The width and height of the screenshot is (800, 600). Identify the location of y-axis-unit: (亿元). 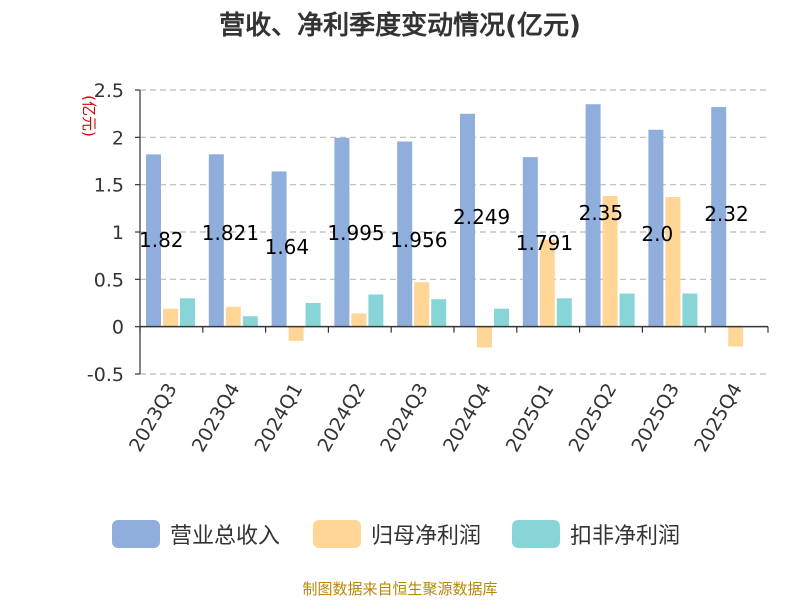
(89, 116).